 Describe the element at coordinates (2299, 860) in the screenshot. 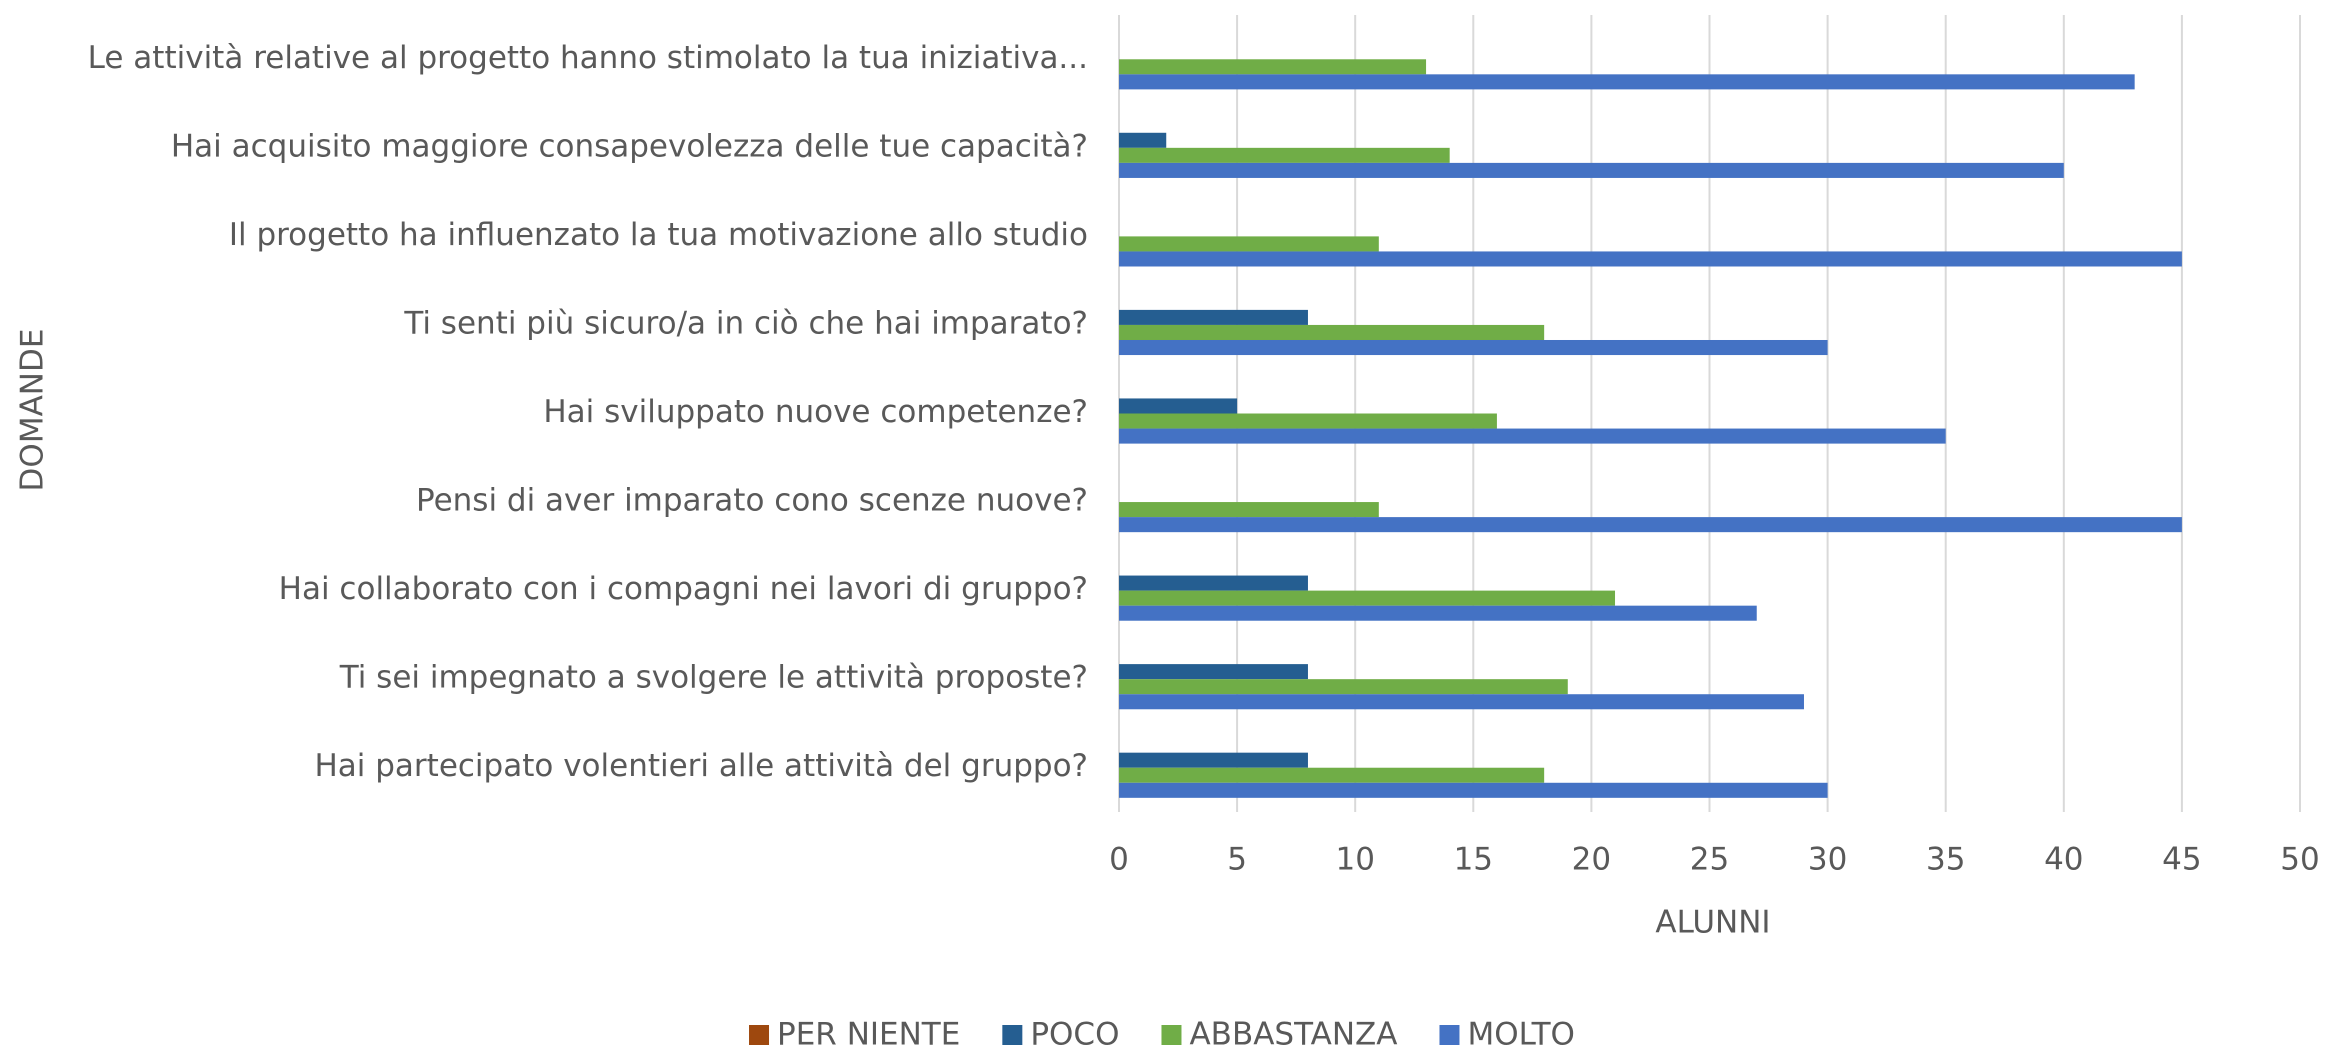

I see `x-tick-label: 50` at that location.